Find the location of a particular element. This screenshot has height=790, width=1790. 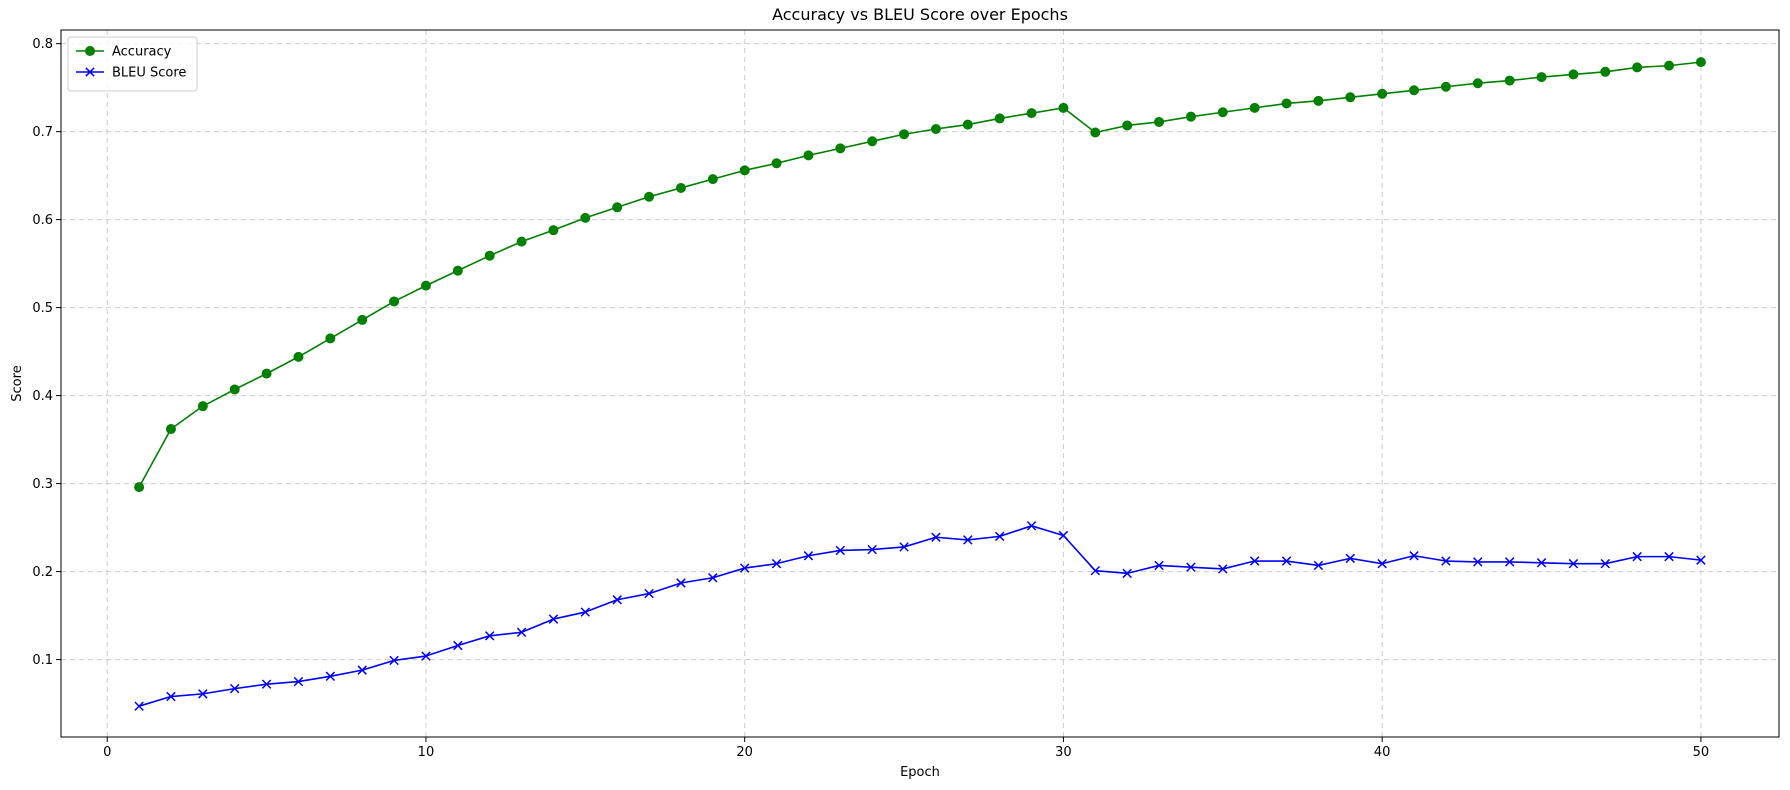

y-tick-label: 0.2 is located at coordinates (42, 572).